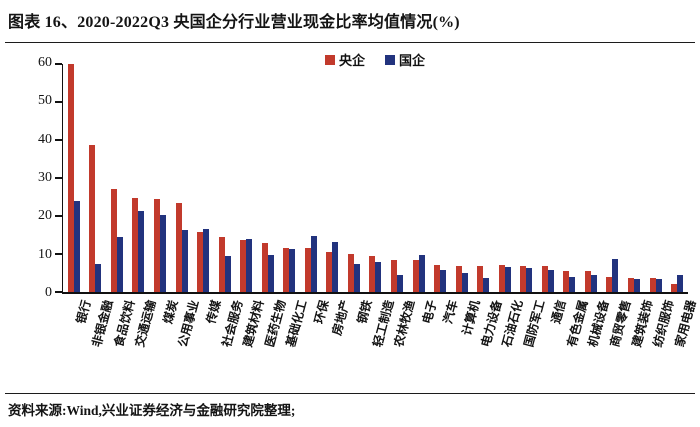  Describe the element at coordinates (45, 254) in the screenshot. I see `y-axis-tick-label: 10` at that location.